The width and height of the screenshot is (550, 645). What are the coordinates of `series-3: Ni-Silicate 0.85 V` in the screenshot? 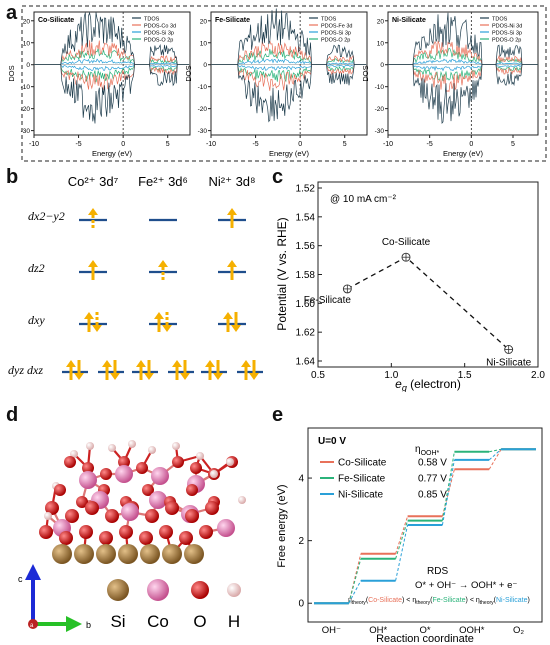 It's located at (425, 526).